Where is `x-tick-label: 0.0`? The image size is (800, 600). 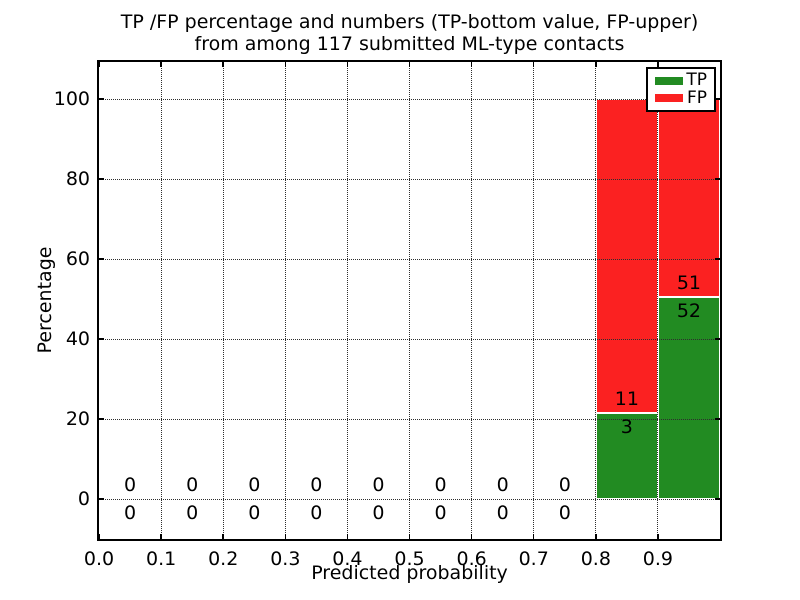 x-tick-label: 0.0 is located at coordinates (99, 559).